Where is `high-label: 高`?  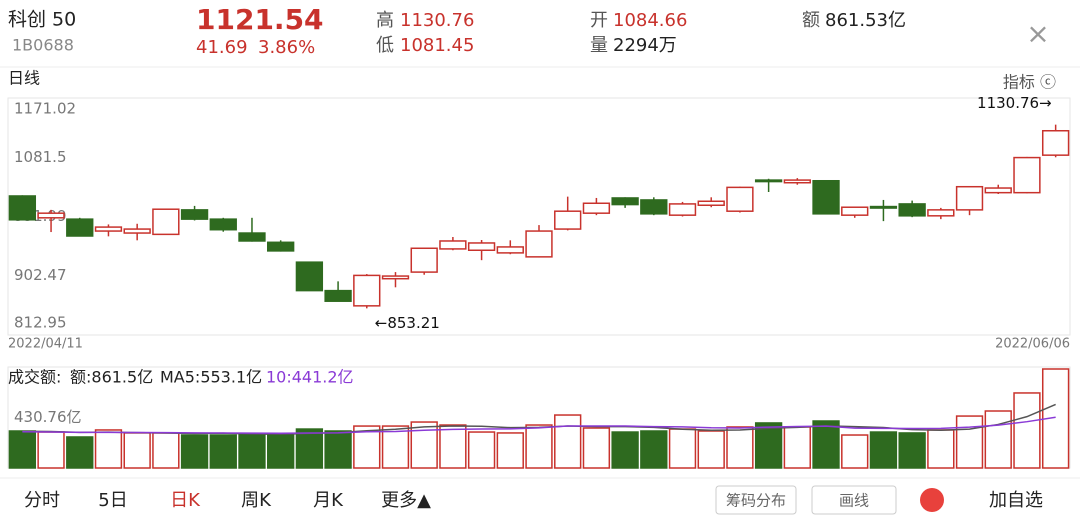 high-label: 高 is located at coordinates (385, 20).